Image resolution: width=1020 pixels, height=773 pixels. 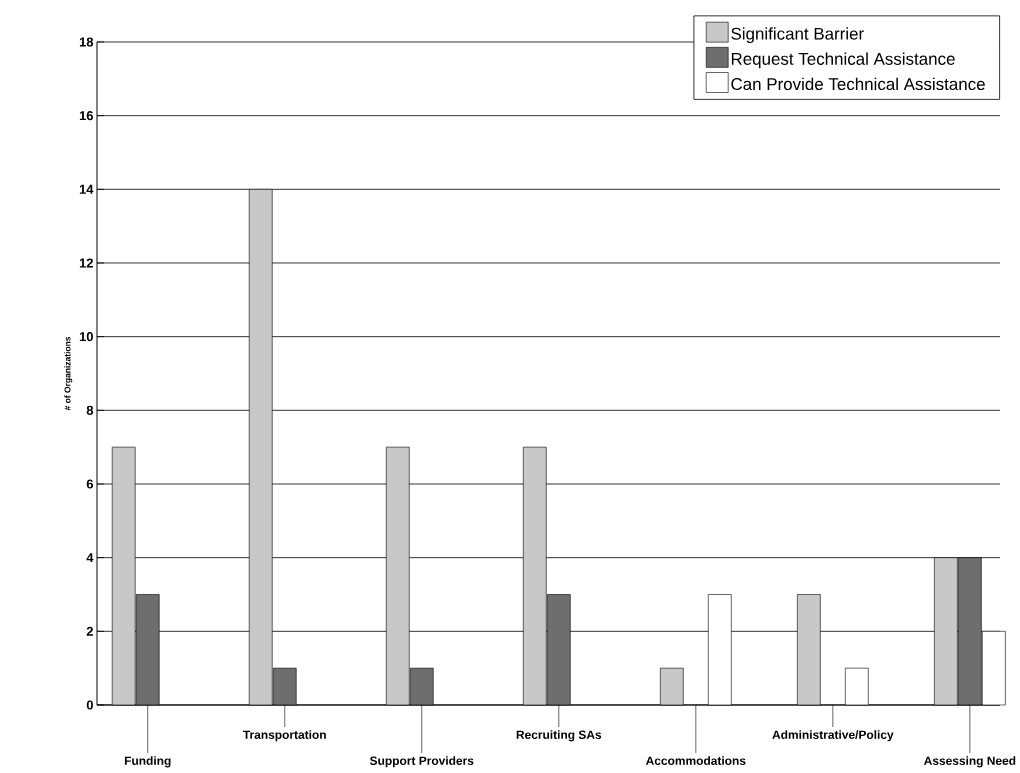 I want to click on y-tick-label: 16, so click(x=86, y=116).